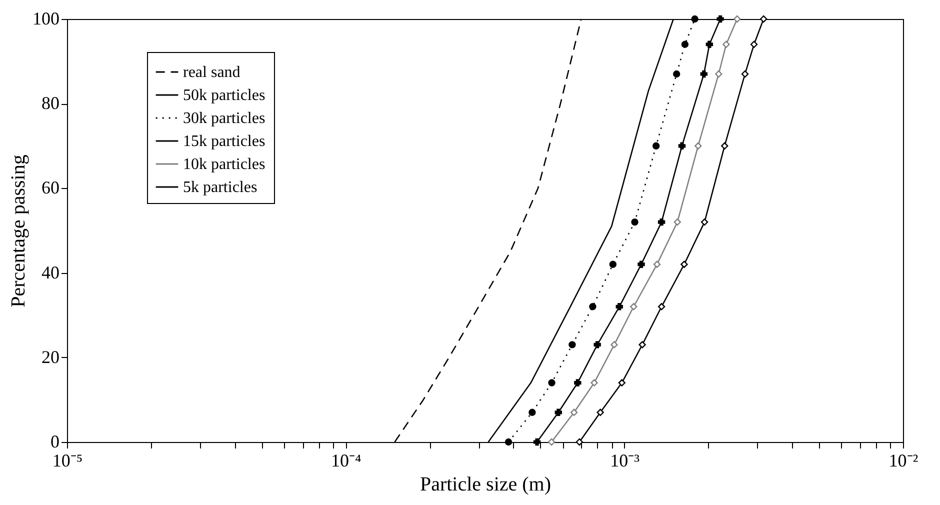 The image size is (940, 505). What do you see at coordinates (625, 460) in the screenshot?
I see `x-tick-label: 10⁻³` at bounding box center [625, 460].